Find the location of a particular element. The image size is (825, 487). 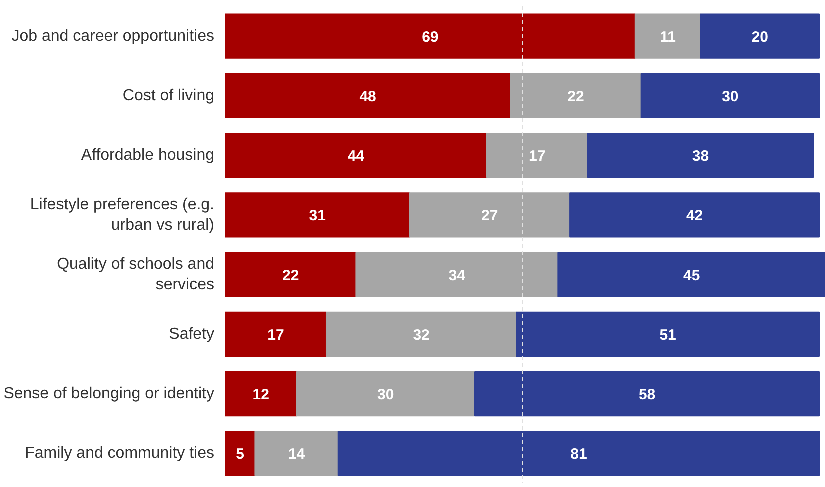

y-tick-label: Cost of living is located at coordinates (168, 95).